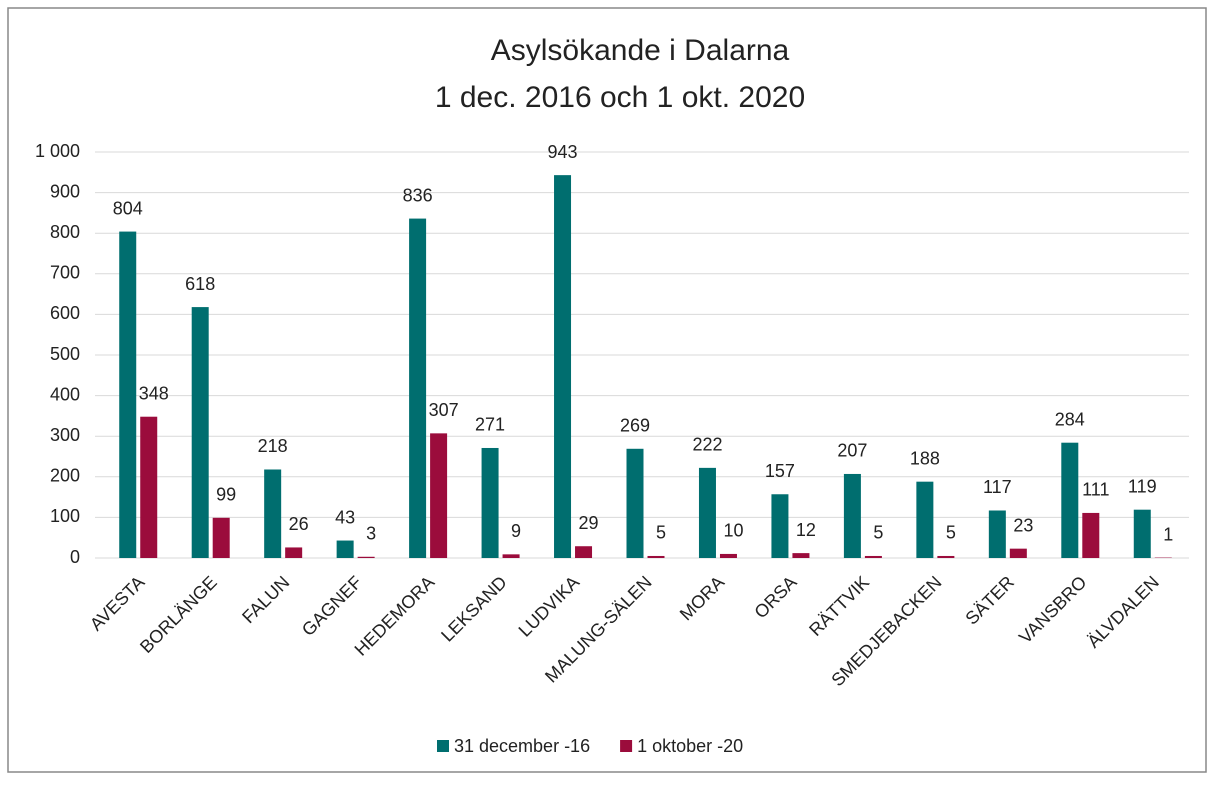 The image size is (1215, 785). What do you see at coordinates (371, 534) in the screenshot?
I see `data-label: 3` at bounding box center [371, 534].